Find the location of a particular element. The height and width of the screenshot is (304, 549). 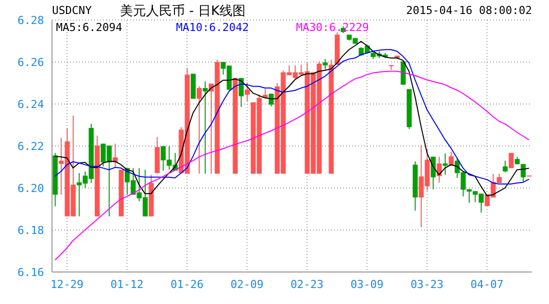

y-tick-label: 6.20 is located at coordinates (31, 188).